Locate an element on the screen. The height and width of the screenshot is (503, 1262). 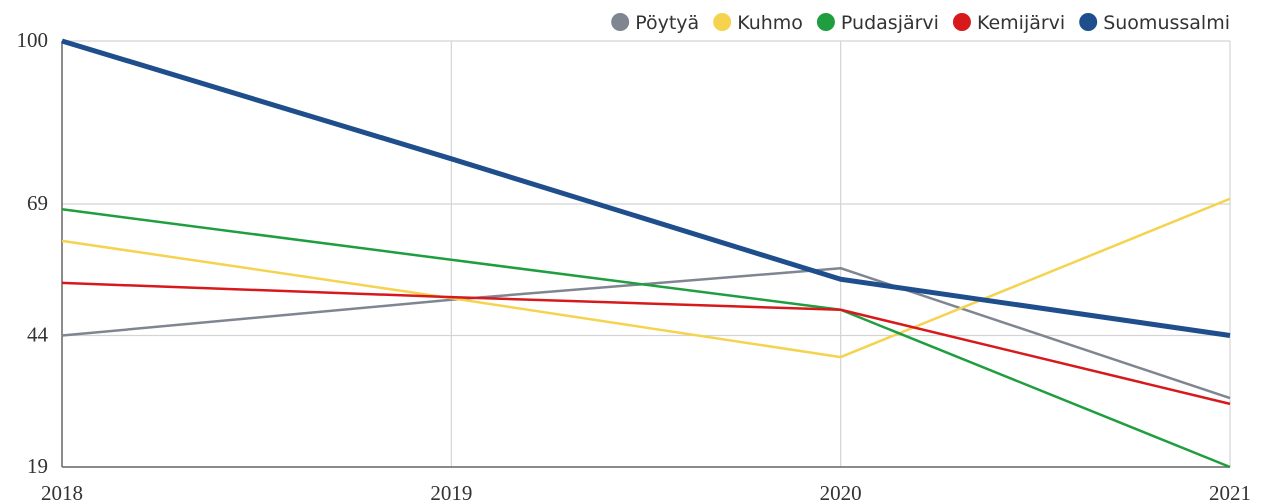
legend-label: Kemijärvi is located at coordinates (1021, 23).